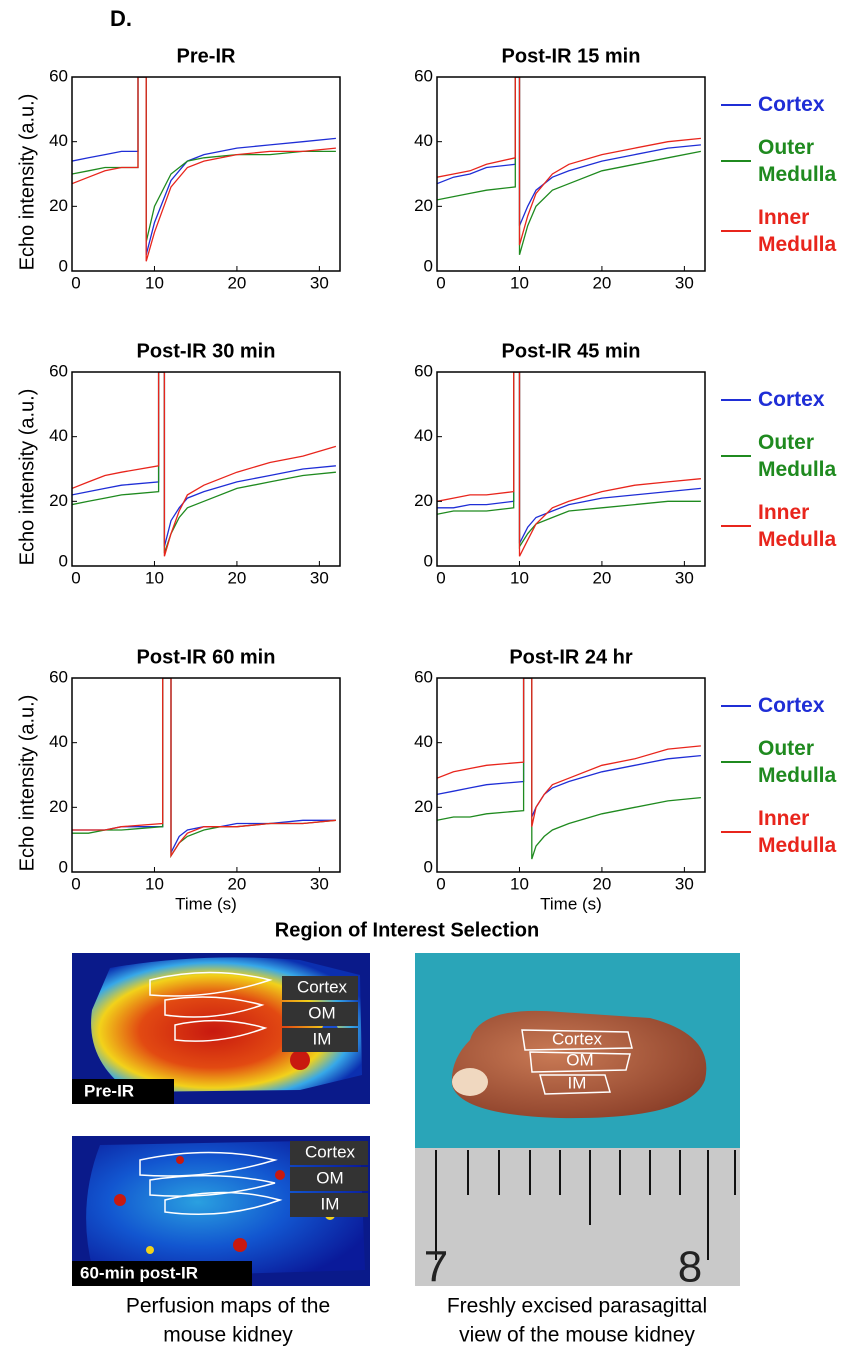  Describe the element at coordinates (109, 1090) in the screenshot. I see `image-label: Pre-IR` at that location.